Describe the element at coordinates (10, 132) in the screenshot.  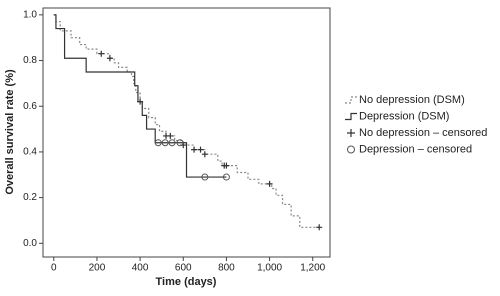
I see `y-axis-label: Overall survival rate (%)` at that location.